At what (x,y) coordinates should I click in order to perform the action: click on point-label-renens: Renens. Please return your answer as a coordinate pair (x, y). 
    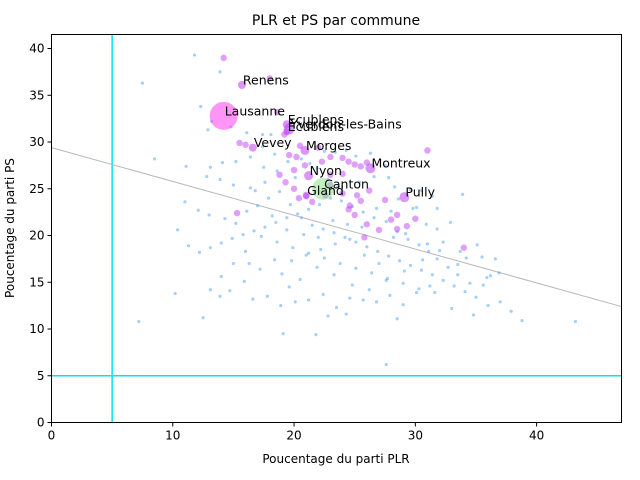
    Looking at the image, I should click on (266, 79).